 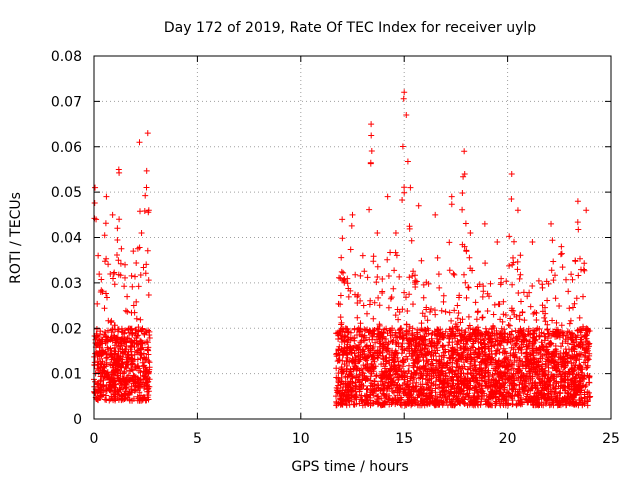 I want to click on x-tick-label: 15, so click(x=404, y=439).